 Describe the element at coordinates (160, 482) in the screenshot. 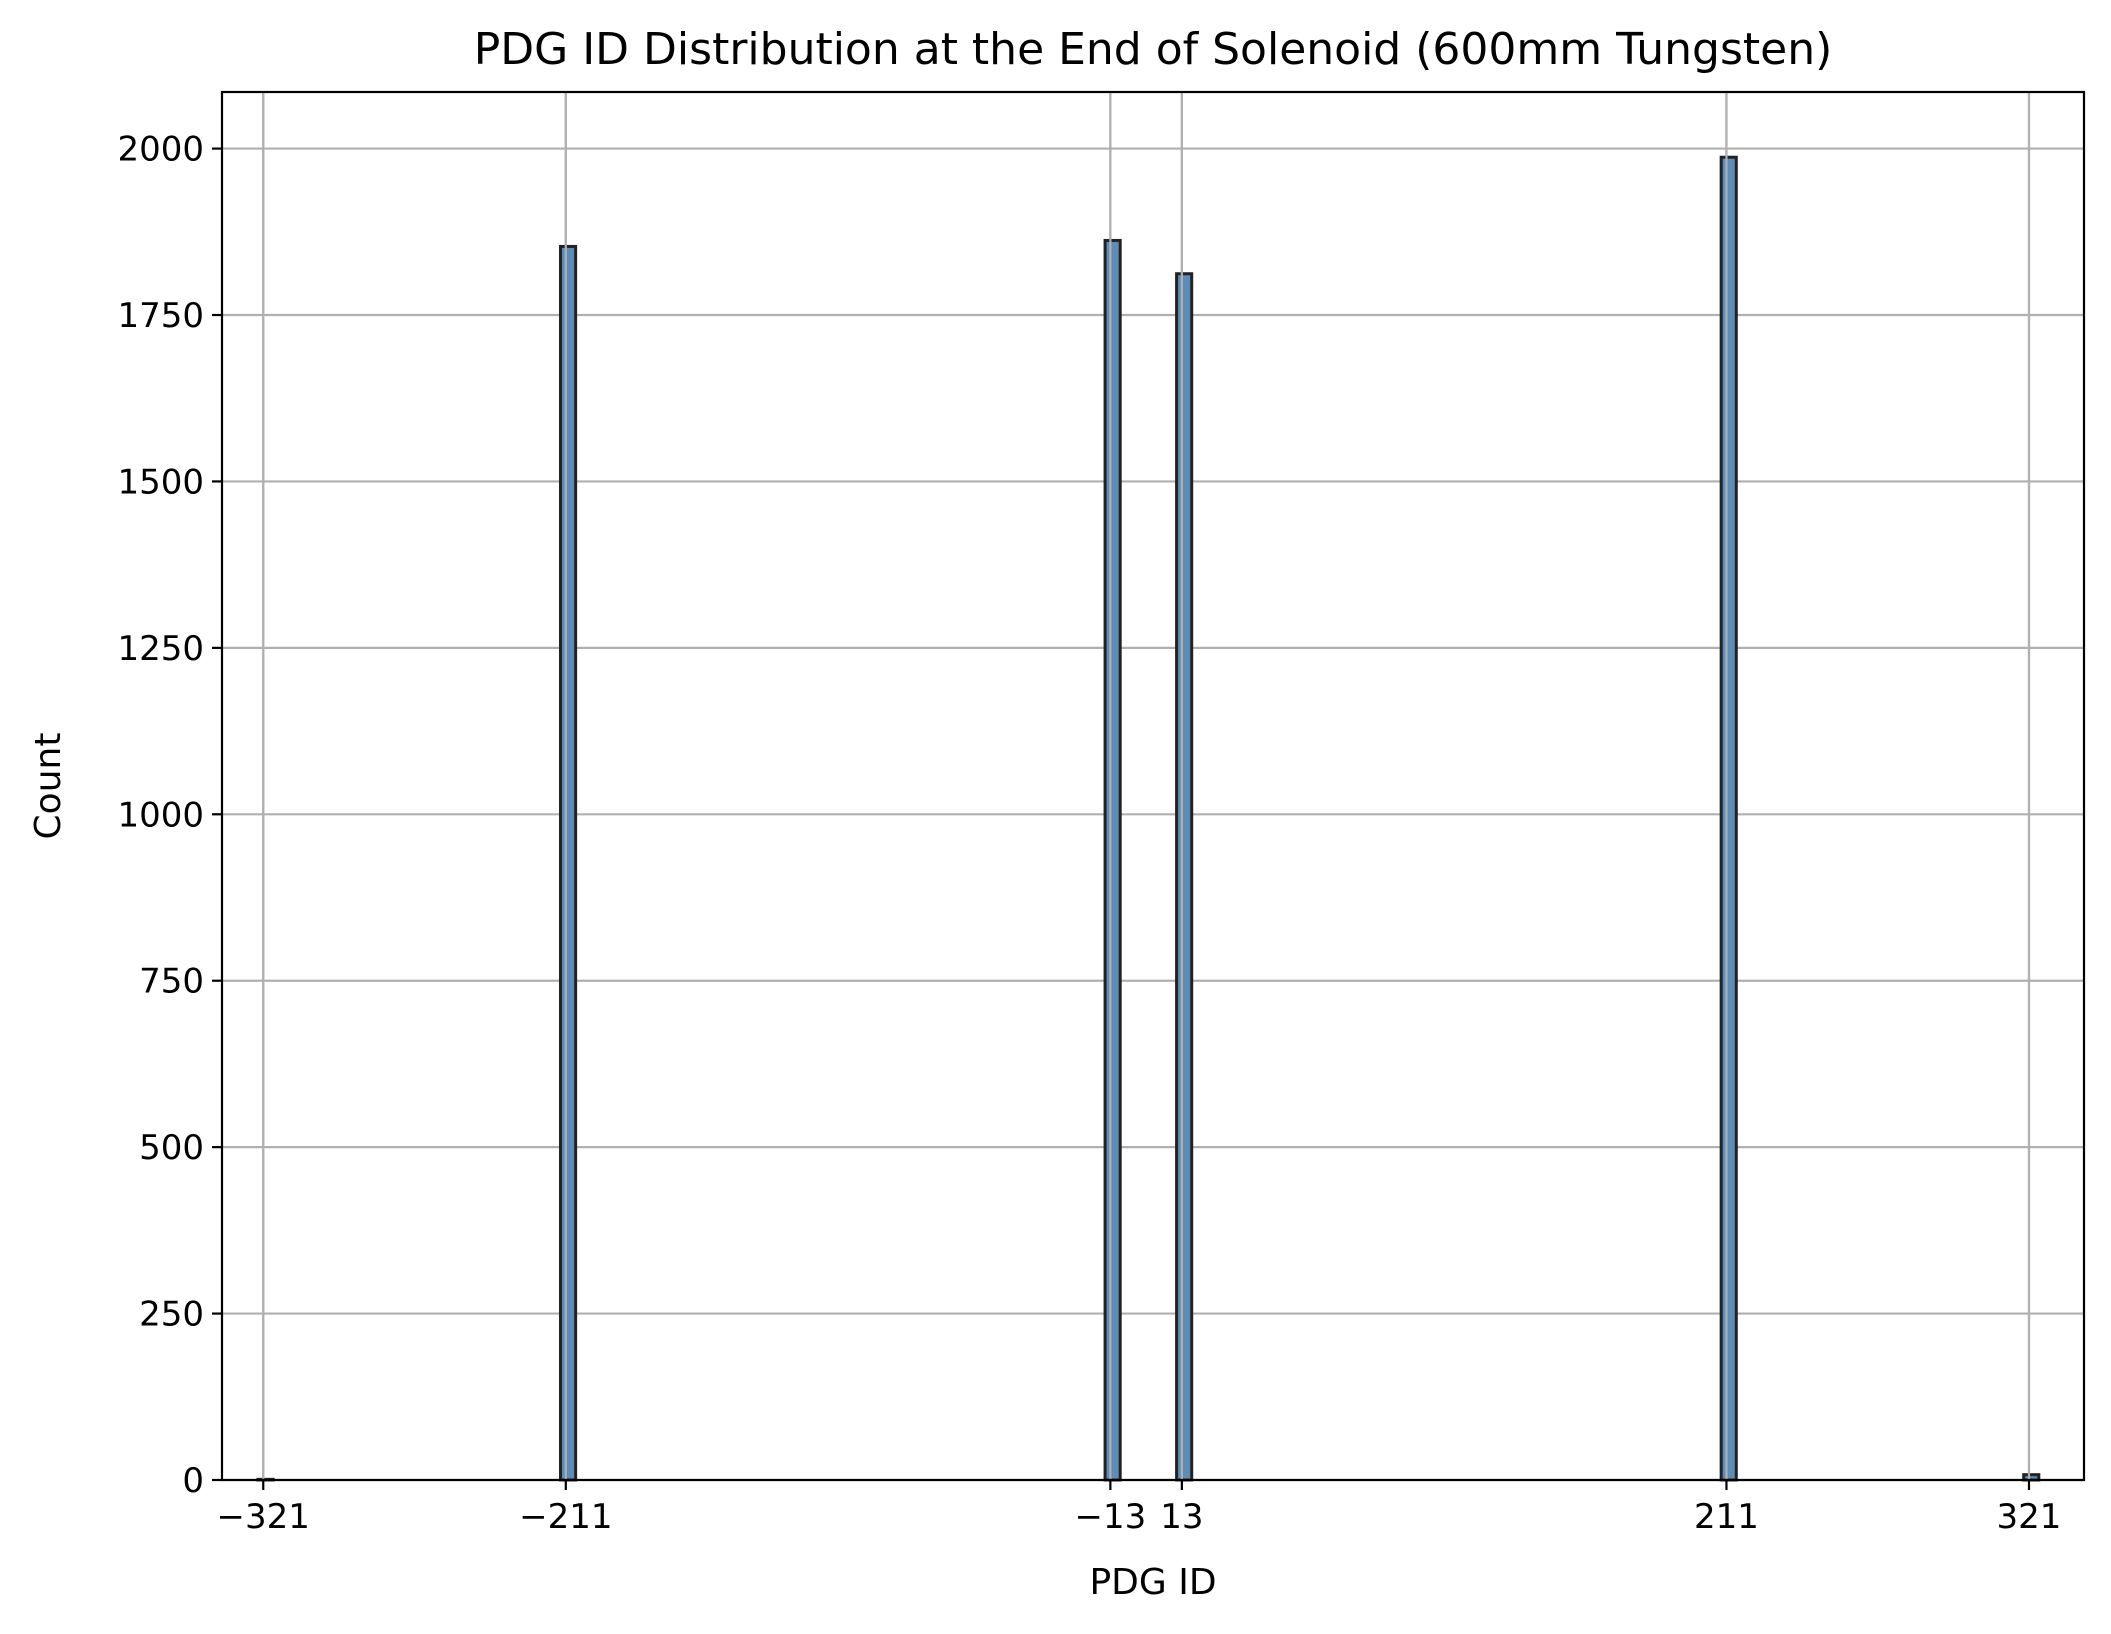

I see `y-tick-label: 1500` at that location.